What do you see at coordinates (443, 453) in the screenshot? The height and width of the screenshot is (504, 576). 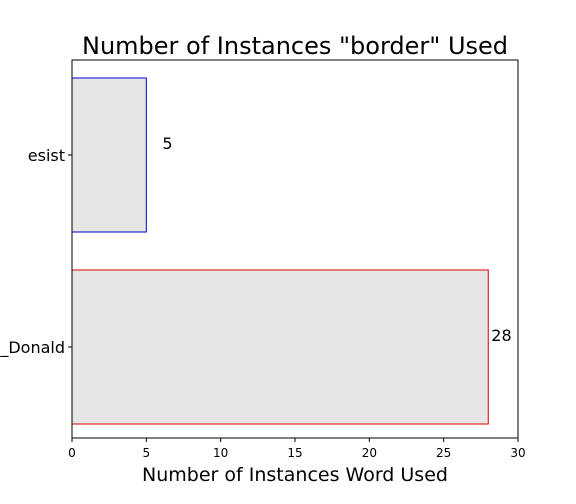 I see `x-tick-label-5: 25` at bounding box center [443, 453].